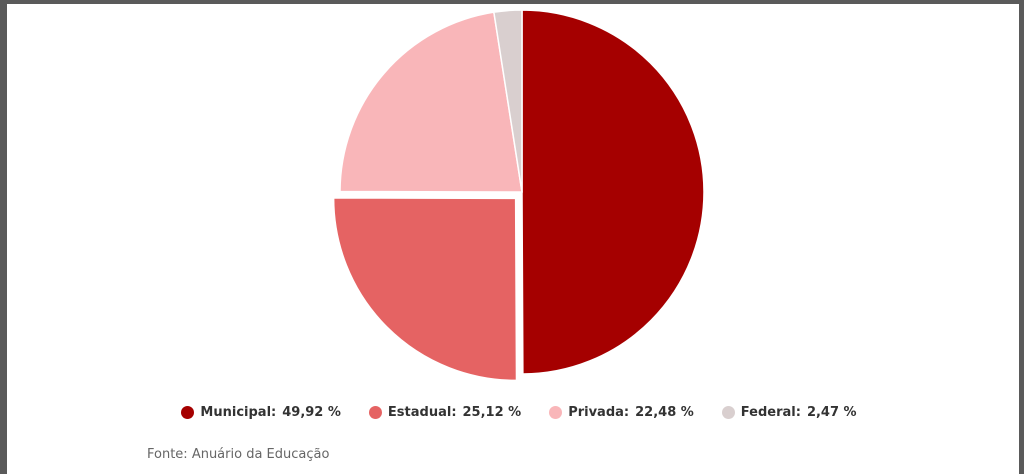  I want to click on source: Fonte: Anuário da Educação, so click(238, 454).